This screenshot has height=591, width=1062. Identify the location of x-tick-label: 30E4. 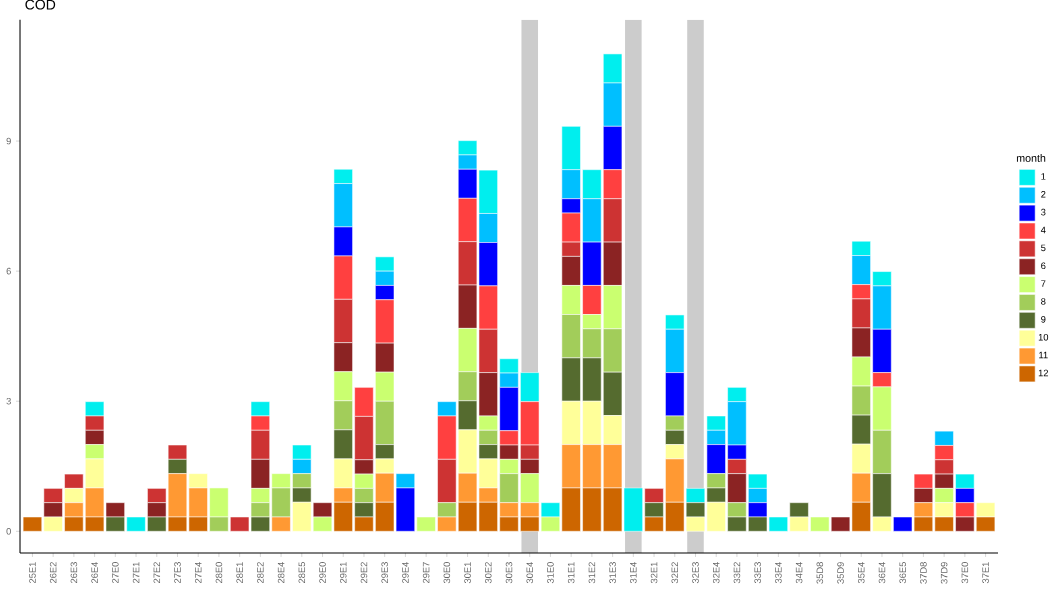
(530, 572).